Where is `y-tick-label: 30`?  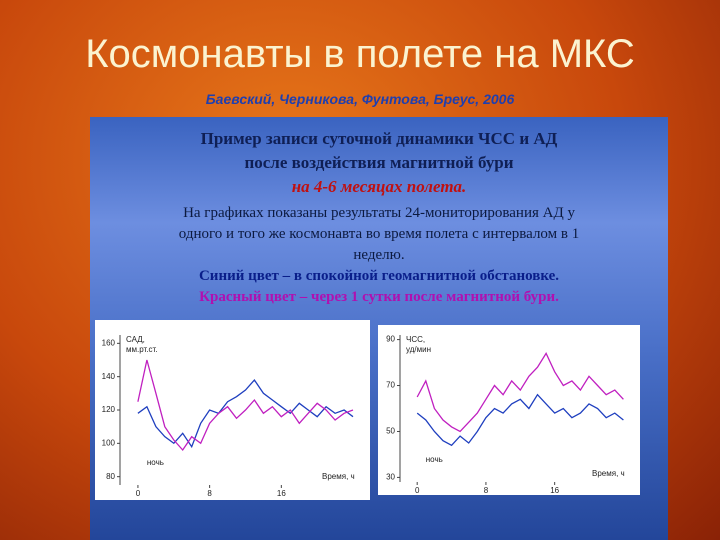 y-tick-label: 30 is located at coordinates (390, 477).